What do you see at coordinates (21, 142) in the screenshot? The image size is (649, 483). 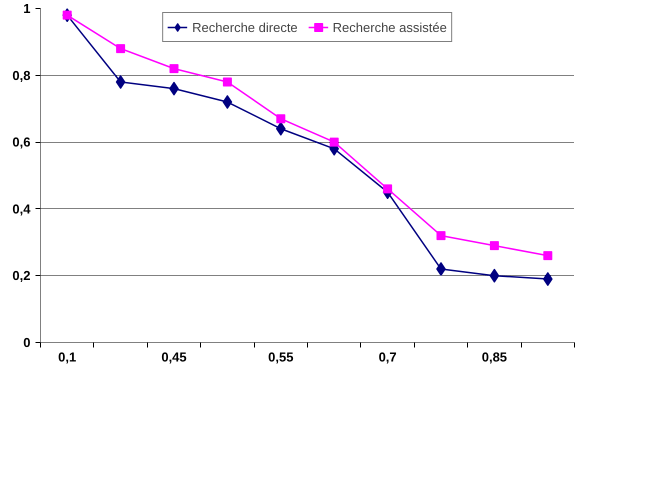 I see `y-tick-label: 0,6` at bounding box center [21, 142].